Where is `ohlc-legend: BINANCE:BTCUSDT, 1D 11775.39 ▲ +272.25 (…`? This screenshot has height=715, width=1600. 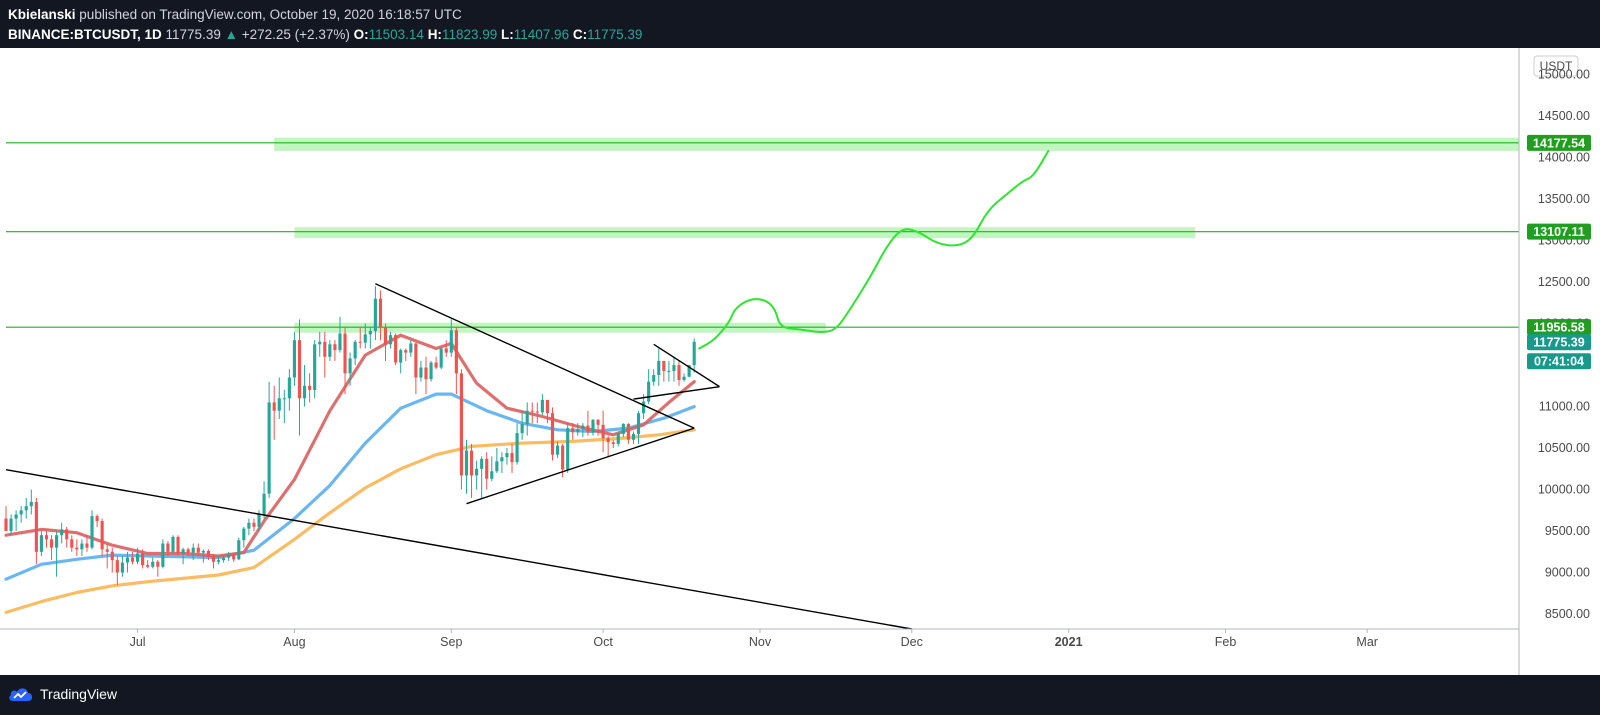 ohlc-legend: BINANCE:BTCUSDT, 1D 11775.39 ▲ +272.25 (… is located at coordinates (325, 35).